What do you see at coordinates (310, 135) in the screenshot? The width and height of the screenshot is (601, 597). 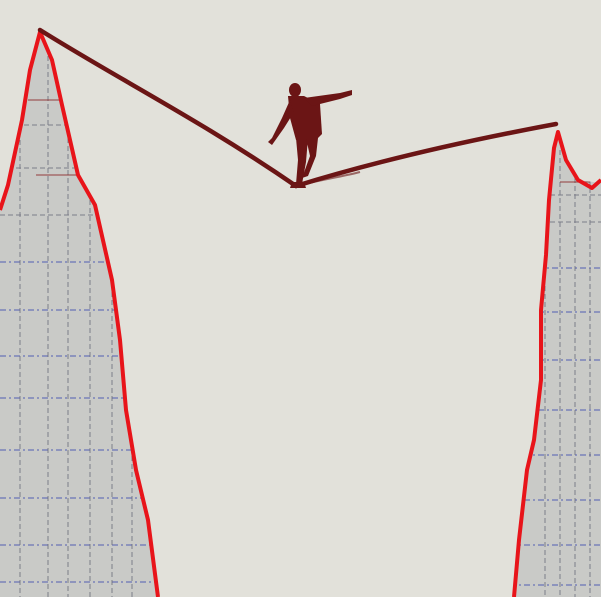 I see `tightrope-walker` at bounding box center [310, 135].